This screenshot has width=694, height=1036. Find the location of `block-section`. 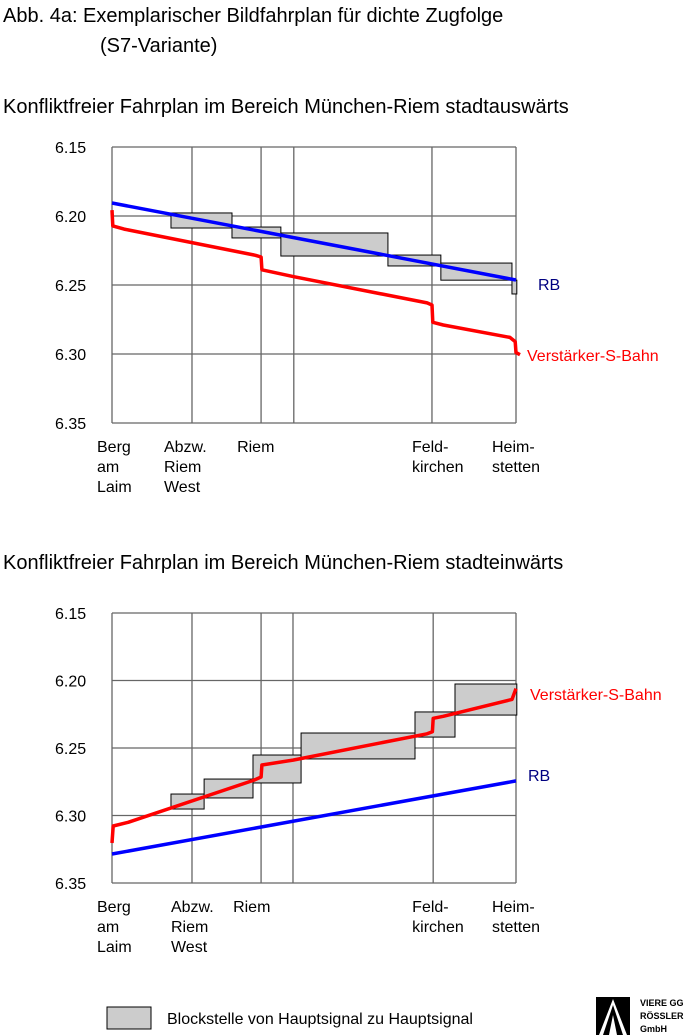

block-section is located at coordinates (514, 287).